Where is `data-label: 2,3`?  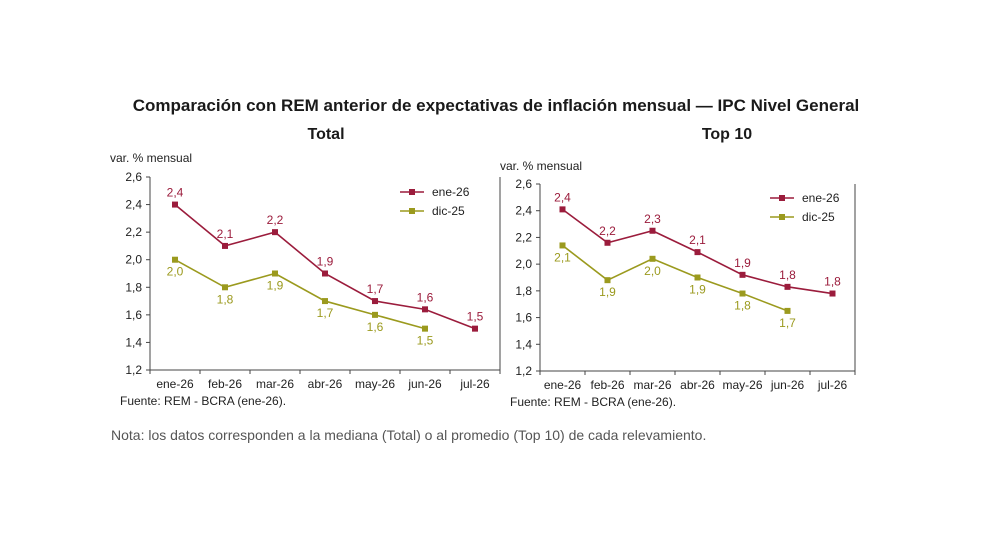
data-label: 2,3 is located at coordinates (652, 219).